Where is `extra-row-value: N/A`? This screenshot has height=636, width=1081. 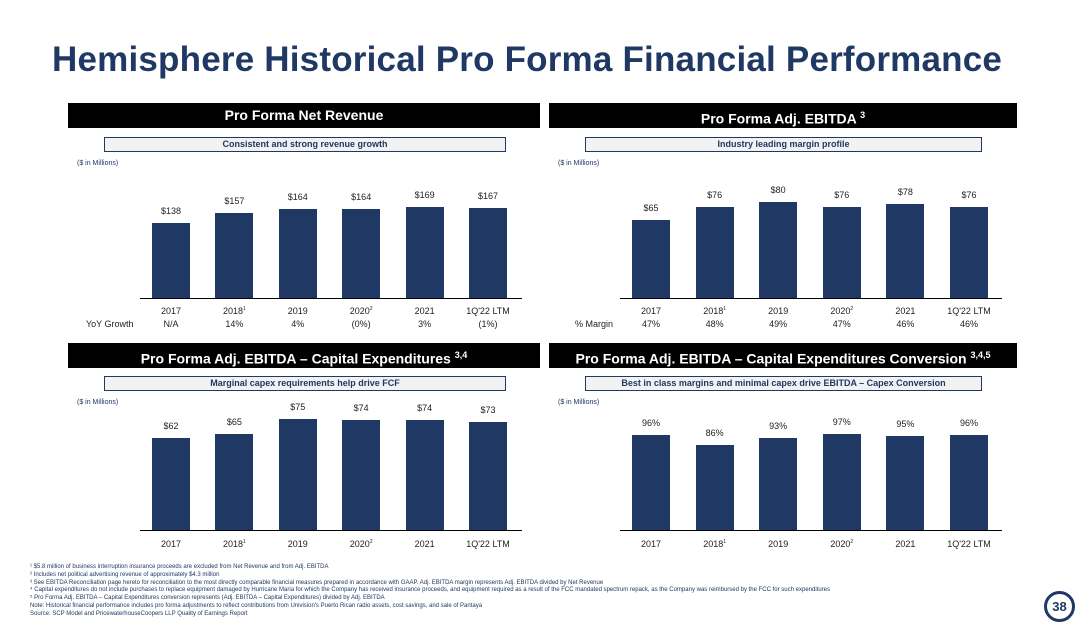 extra-row-value: N/A is located at coordinates (171, 324).